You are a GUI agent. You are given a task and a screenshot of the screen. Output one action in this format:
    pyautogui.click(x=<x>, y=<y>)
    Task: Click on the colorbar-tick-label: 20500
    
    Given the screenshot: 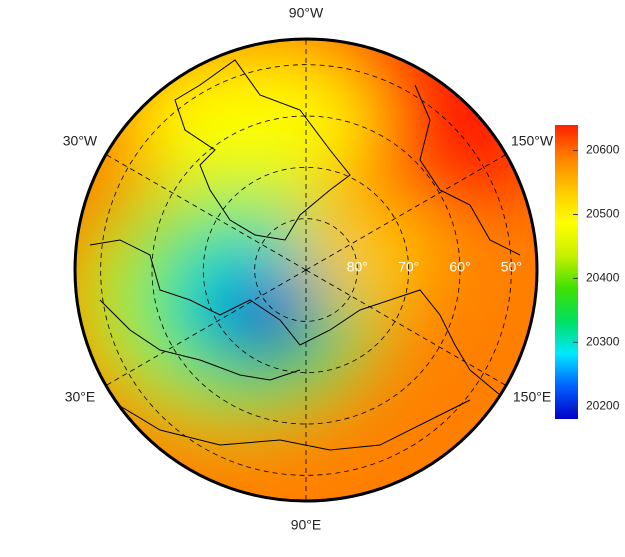 What is the action you would take?
    pyautogui.click(x=603, y=214)
    